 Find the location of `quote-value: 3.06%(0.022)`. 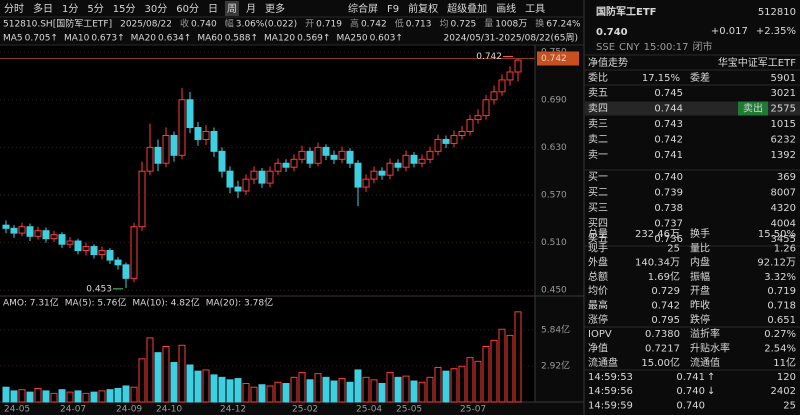

quote-value: 3.06%(0.022) is located at coordinates (266, 25).